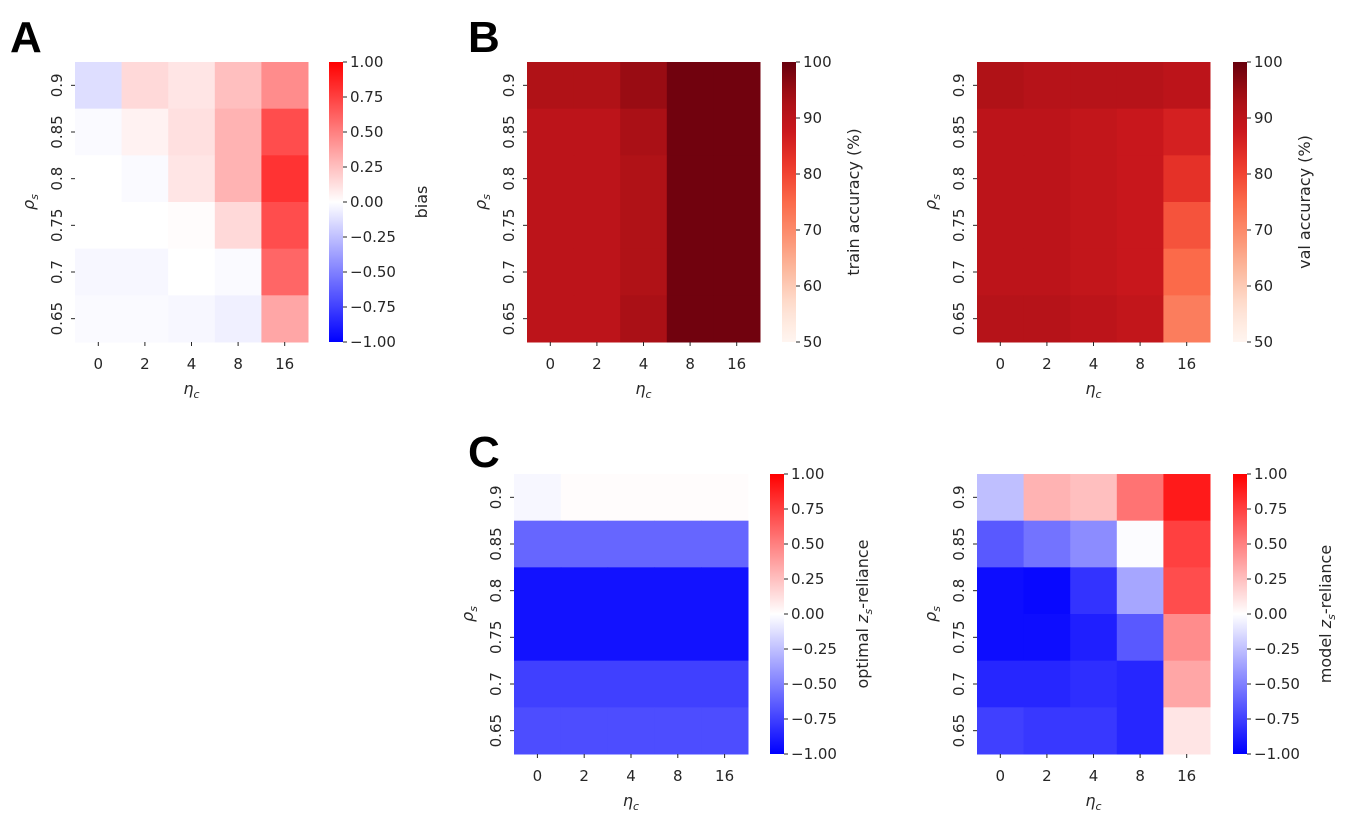 The width and height of the screenshot is (1352, 822). Describe the element at coordinates (812, 342) in the screenshot. I see `colorbar-tick-label: 50` at that location.